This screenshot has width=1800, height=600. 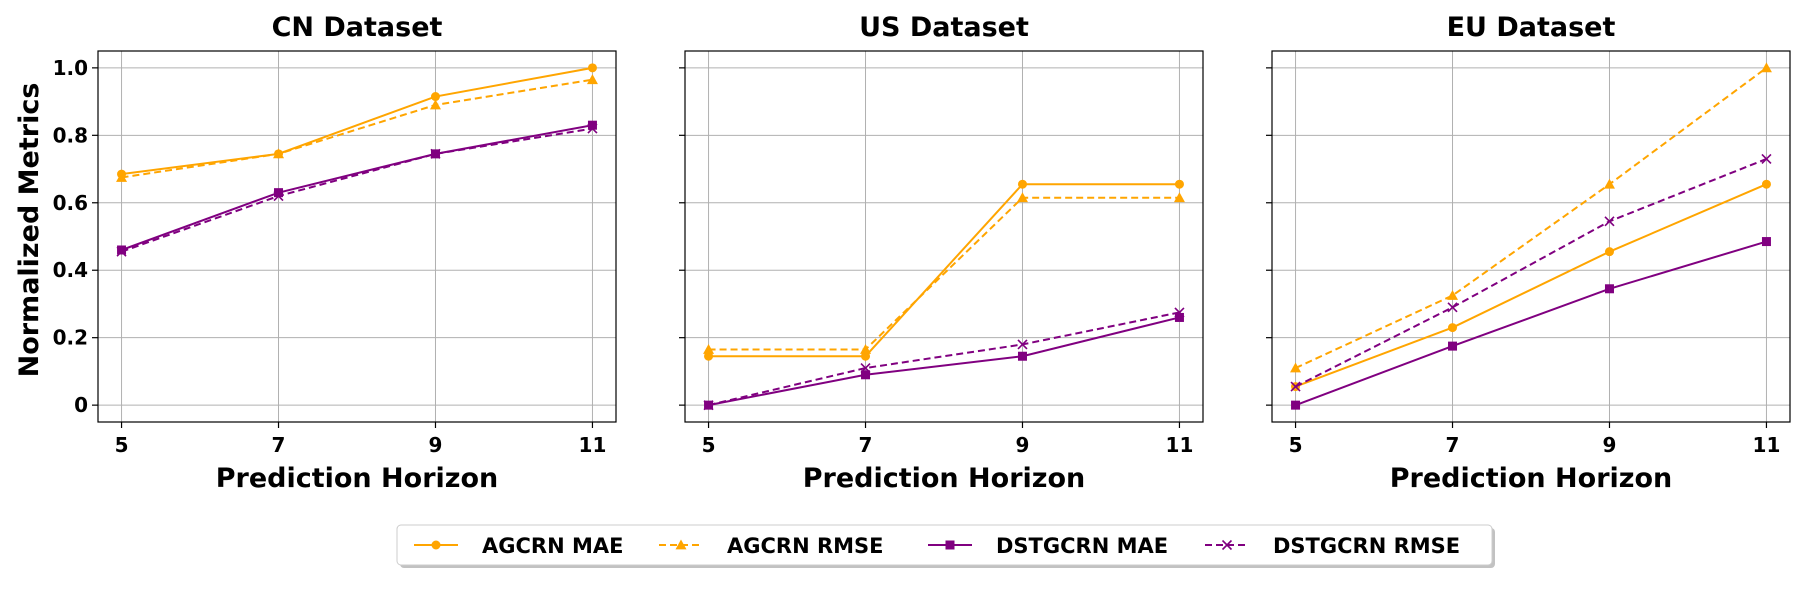 What do you see at coordinates (29, 230) in the screenshot?
I see `y-axis-label: Normalized Metrics` at bounding box center [29, 230].